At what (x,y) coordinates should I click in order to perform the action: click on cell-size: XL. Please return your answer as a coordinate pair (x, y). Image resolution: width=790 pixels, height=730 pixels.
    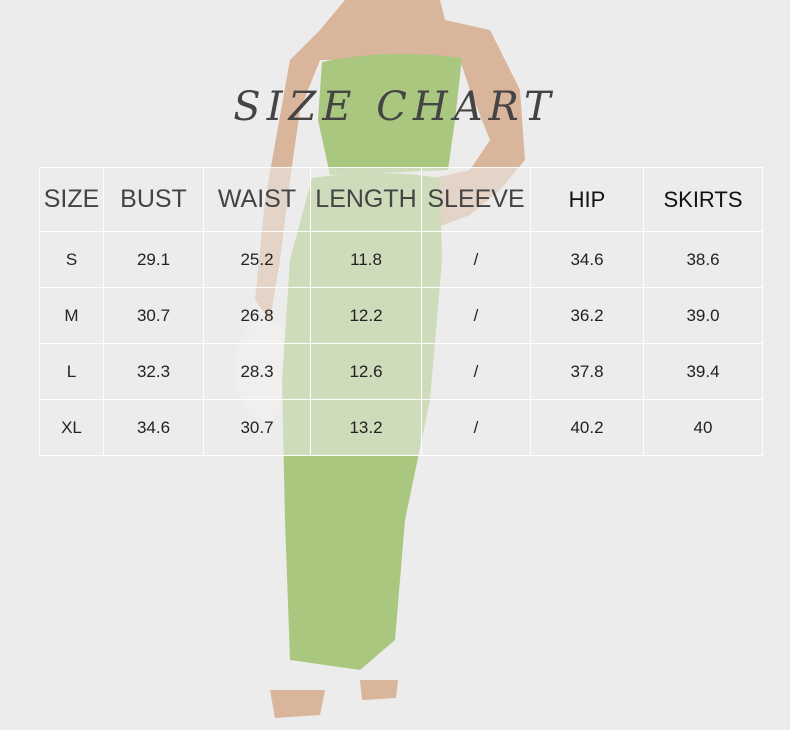
    Looking at the image, I should click on (71, 427).